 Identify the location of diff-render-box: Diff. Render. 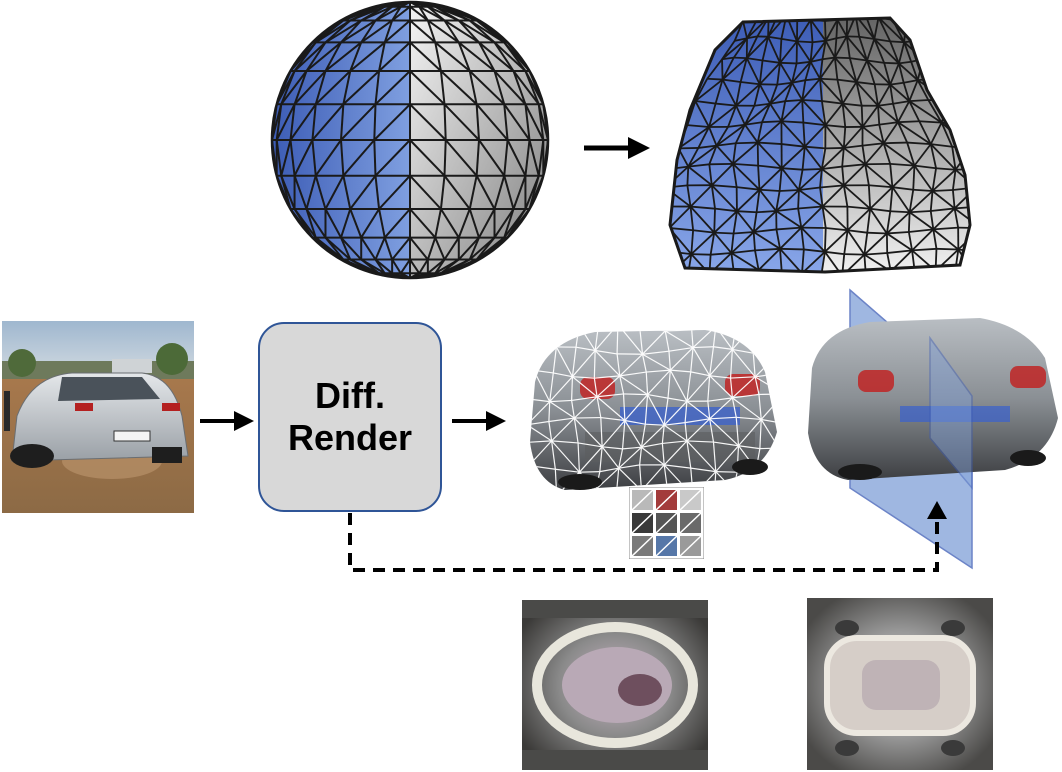
(350, 417).